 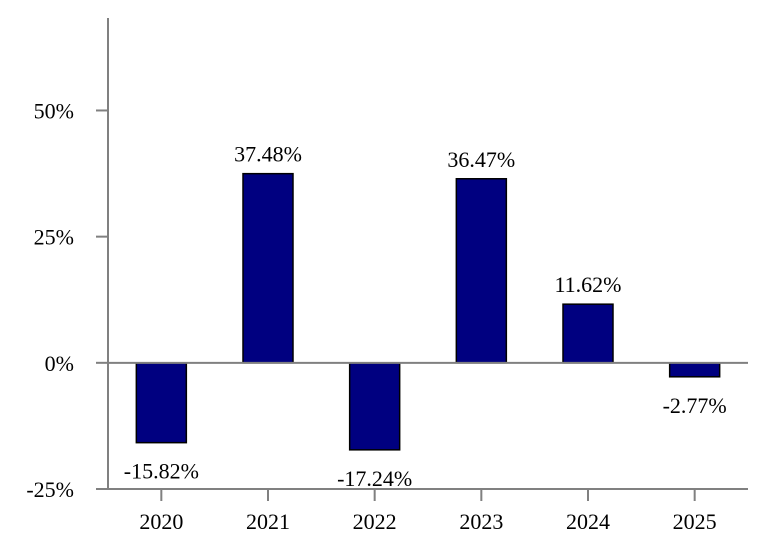 What do you see at coordinates (481, 159) in the screenshot?
I see `data-label-2023: 36.47%` at bounding box center [481, 159].